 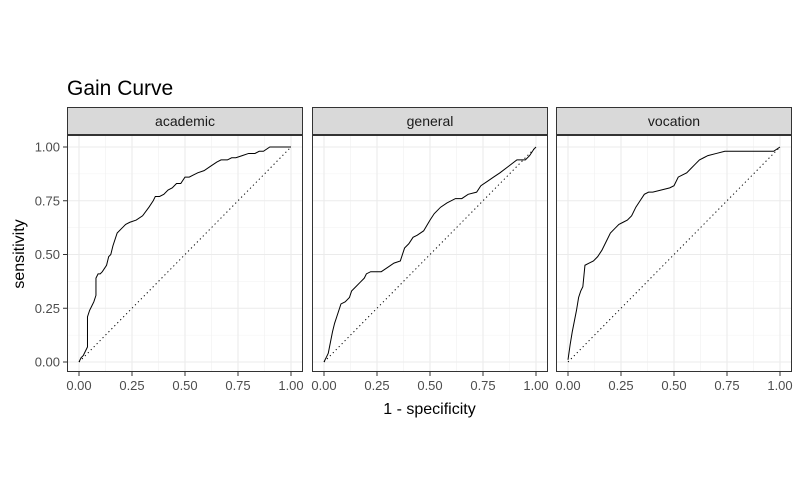 I want to click on y-axis-title: sensitivity, so click(x=19, y=253).